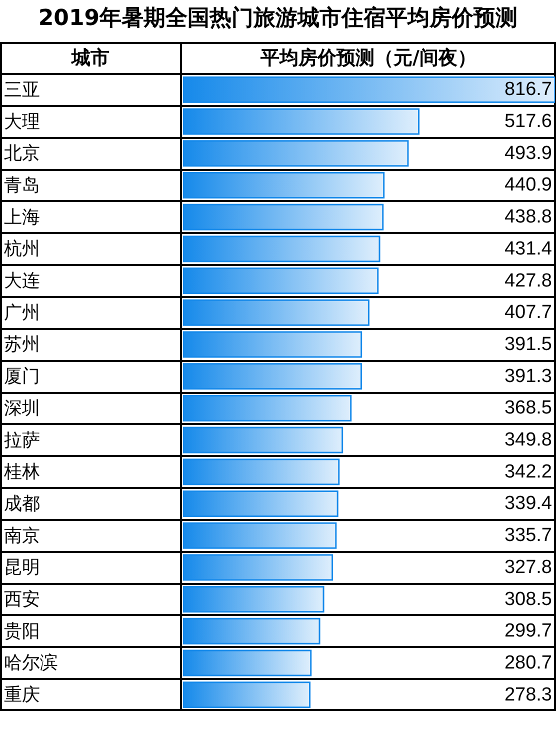  What do you see at coordinates (528, 217) in the screenshot?
I see `data-label: 438.8` at bounding box center [528, 217].